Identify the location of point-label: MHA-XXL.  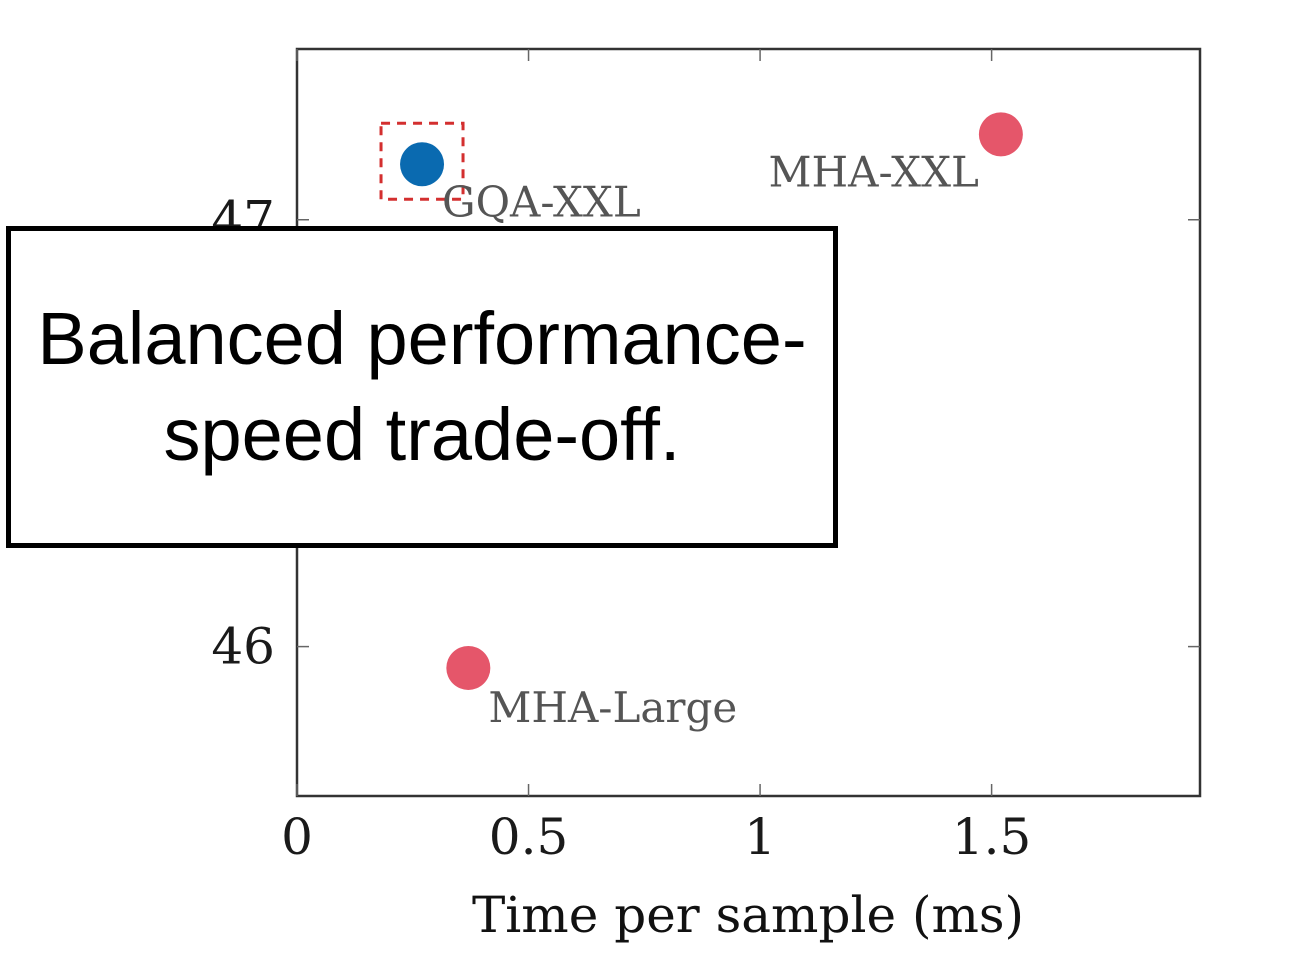
(874, 171).